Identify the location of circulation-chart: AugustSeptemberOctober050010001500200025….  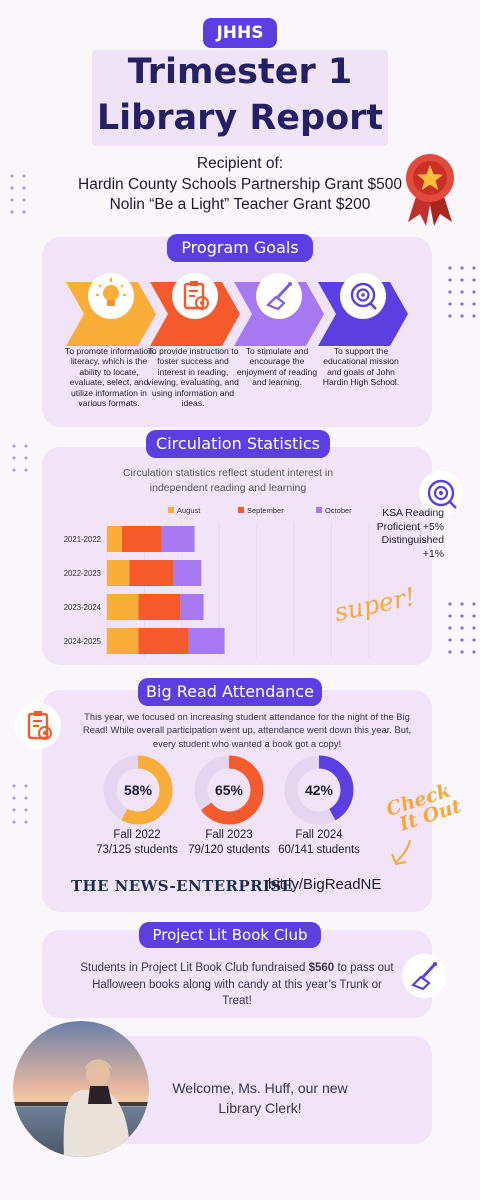
(217, 582).